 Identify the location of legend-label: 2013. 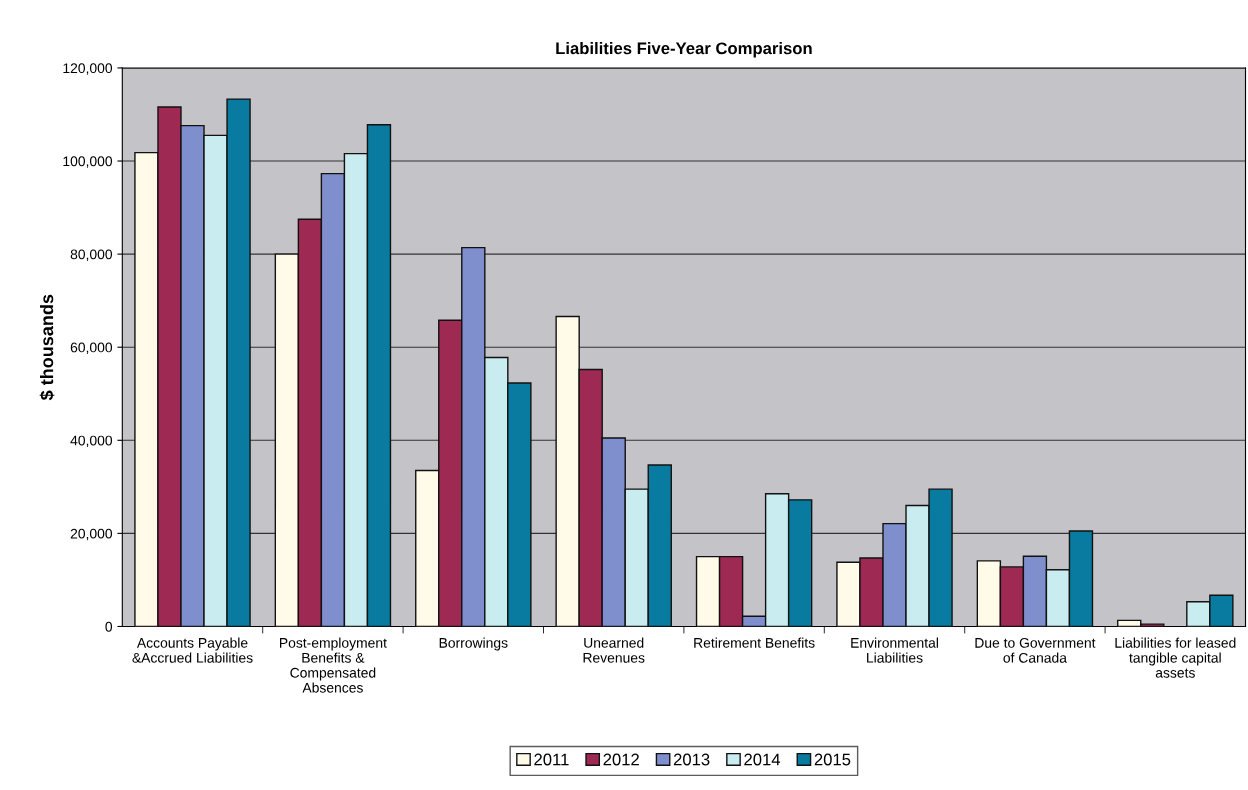
(691, 759).